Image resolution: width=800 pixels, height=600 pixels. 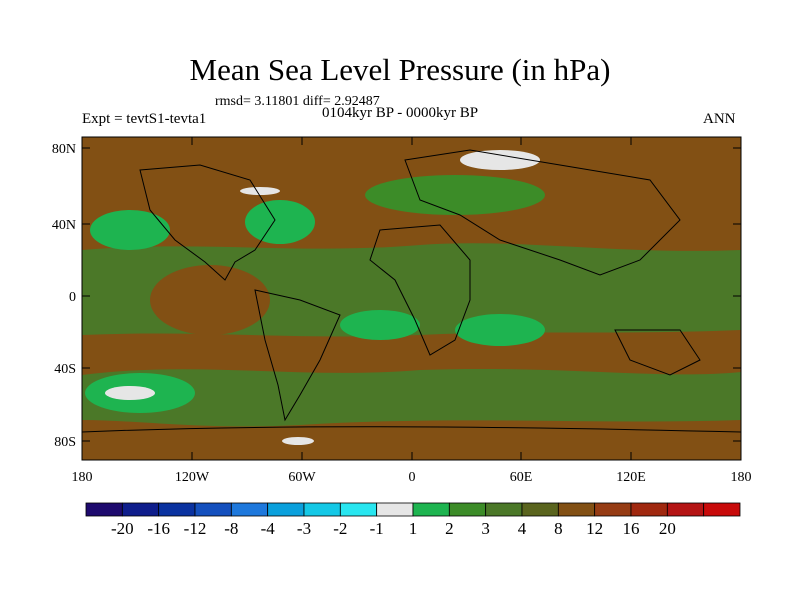 I want to click on colorbar-label: 20, so click(x=667, y=528).